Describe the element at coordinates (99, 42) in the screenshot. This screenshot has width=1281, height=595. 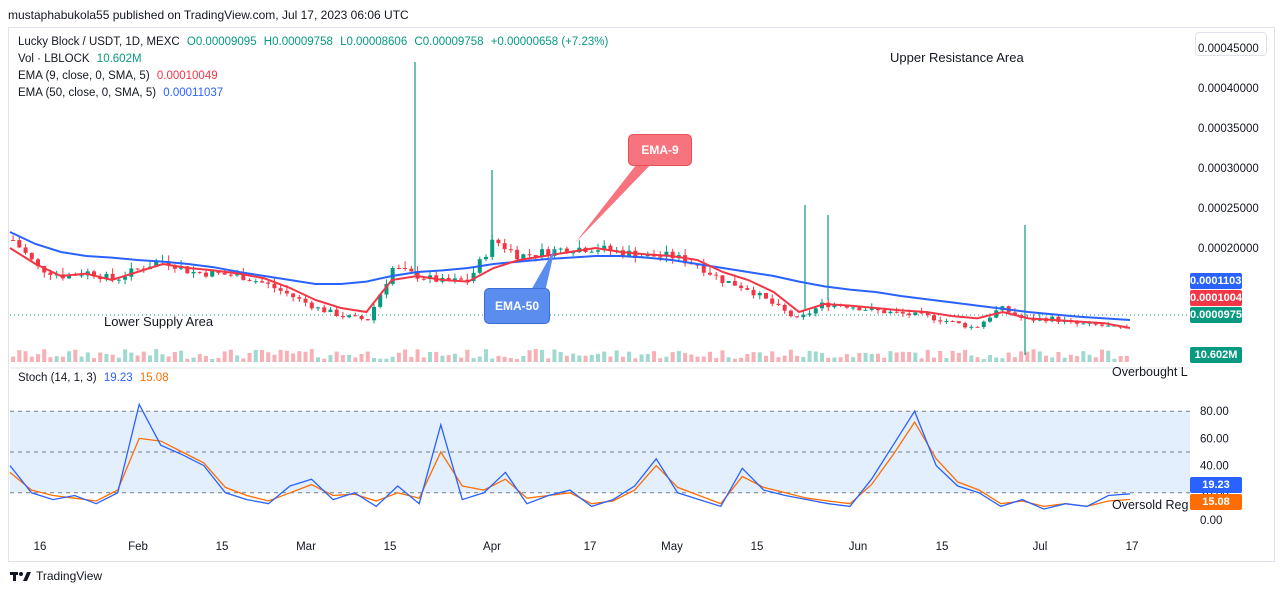
I see `legend-symbol: Lucky Block / USDT, 1D, MEXC` at that location.